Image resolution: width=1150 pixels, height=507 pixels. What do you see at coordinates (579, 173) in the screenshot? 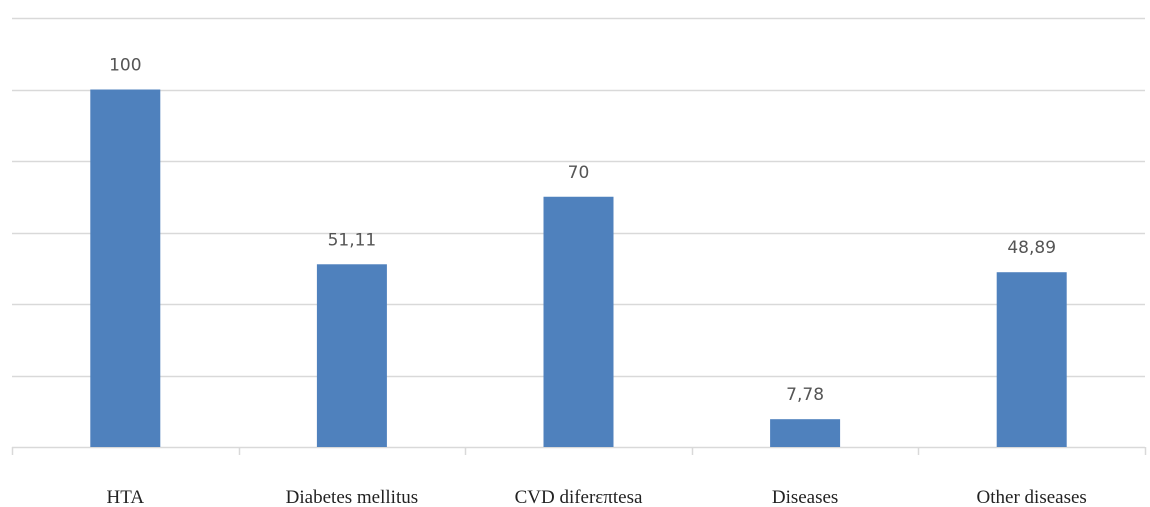
I see `data-label: 70` at bounding box center [579, 173].